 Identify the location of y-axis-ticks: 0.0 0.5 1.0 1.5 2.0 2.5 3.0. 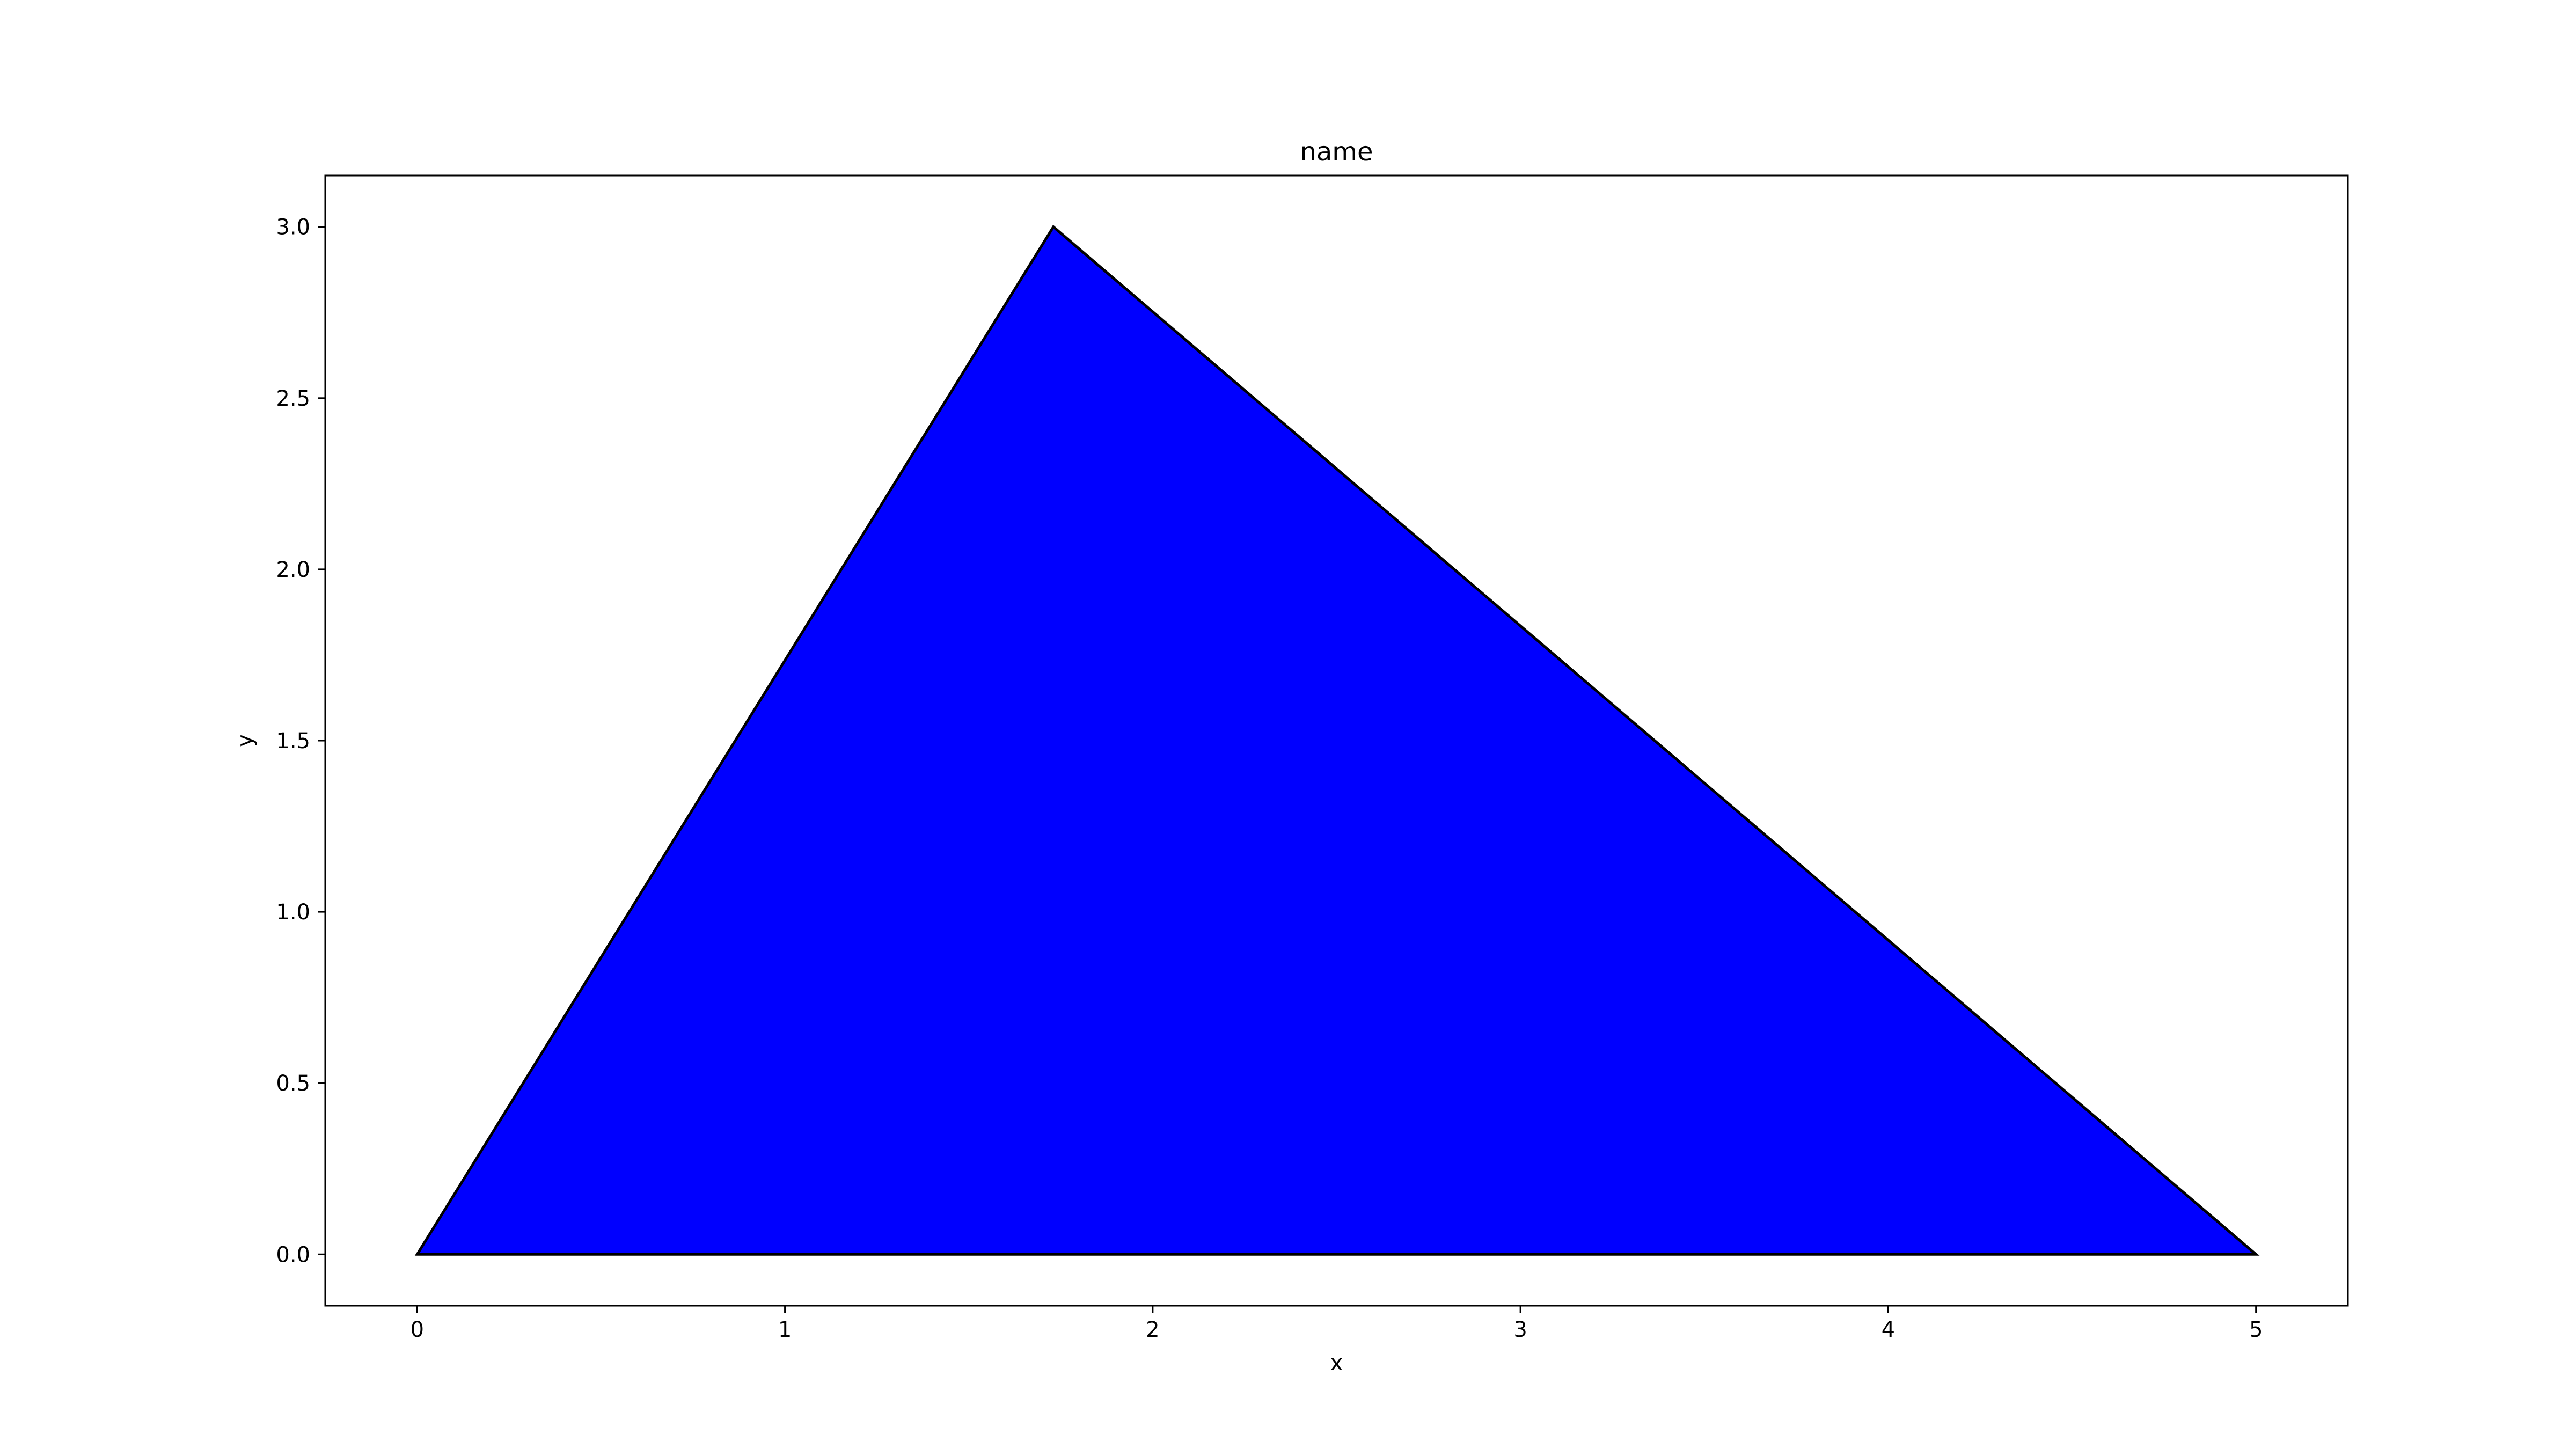
(300, 741).